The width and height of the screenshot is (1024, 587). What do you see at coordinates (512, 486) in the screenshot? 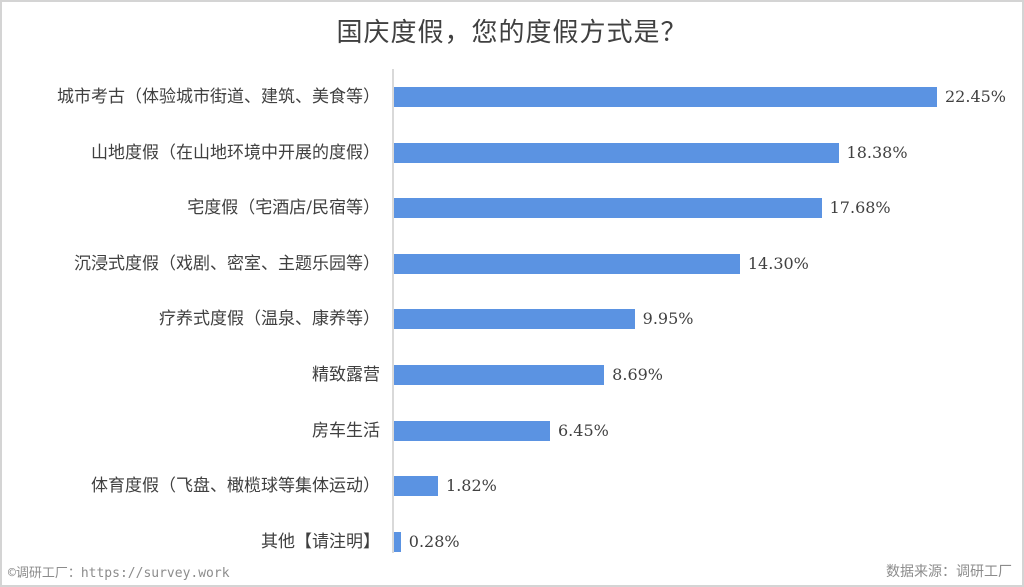
I see `bar-row: 体育度假（飞盘、橄榄球等集体运动） 1.82%` at bounding box center [512, 486].